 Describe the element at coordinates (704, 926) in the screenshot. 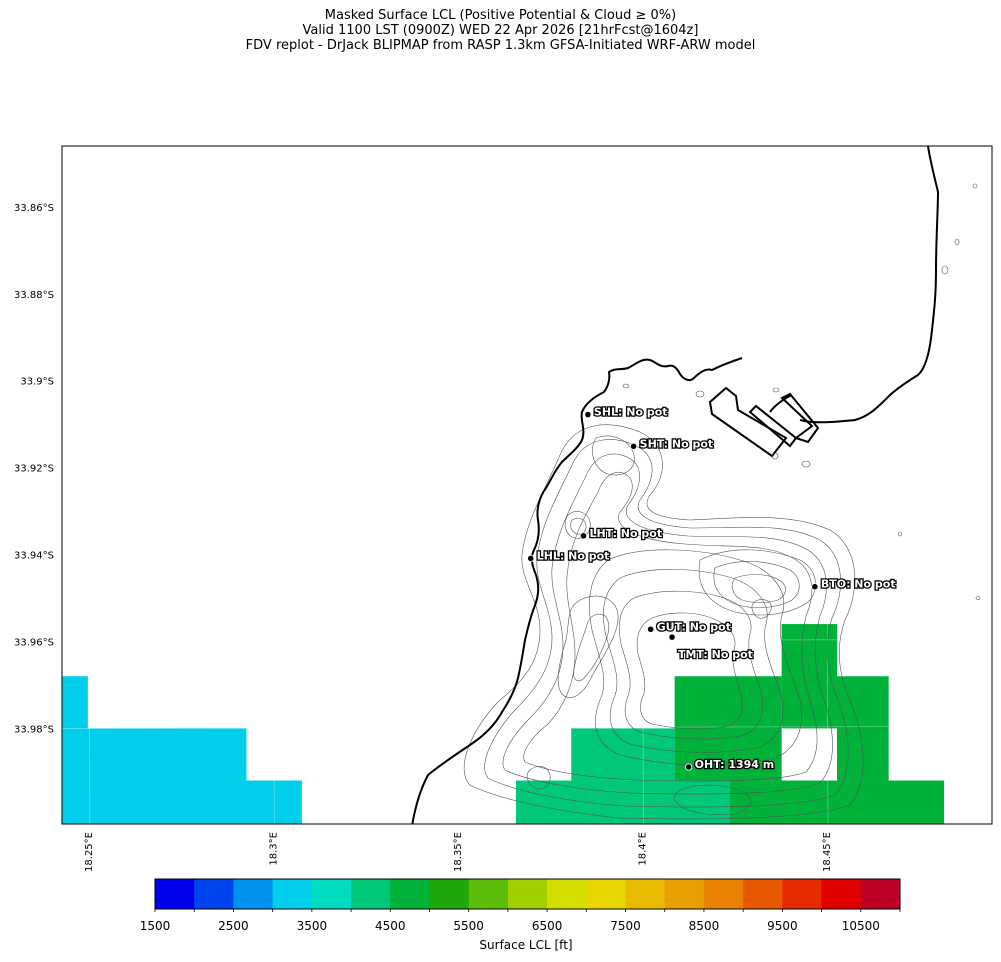

I see `colorbar-tick-label: 8500` at that location.